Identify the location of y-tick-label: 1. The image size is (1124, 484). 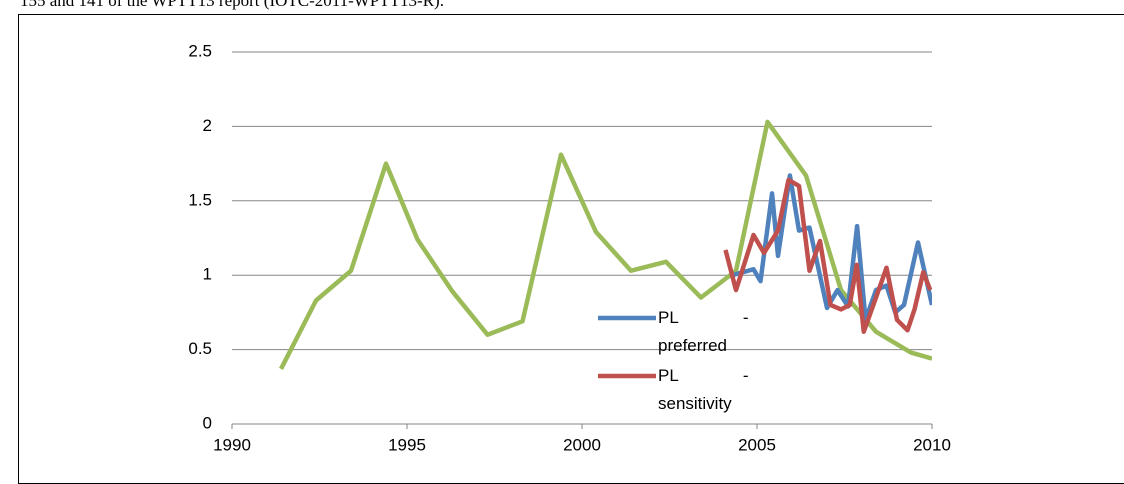
(207, 274).